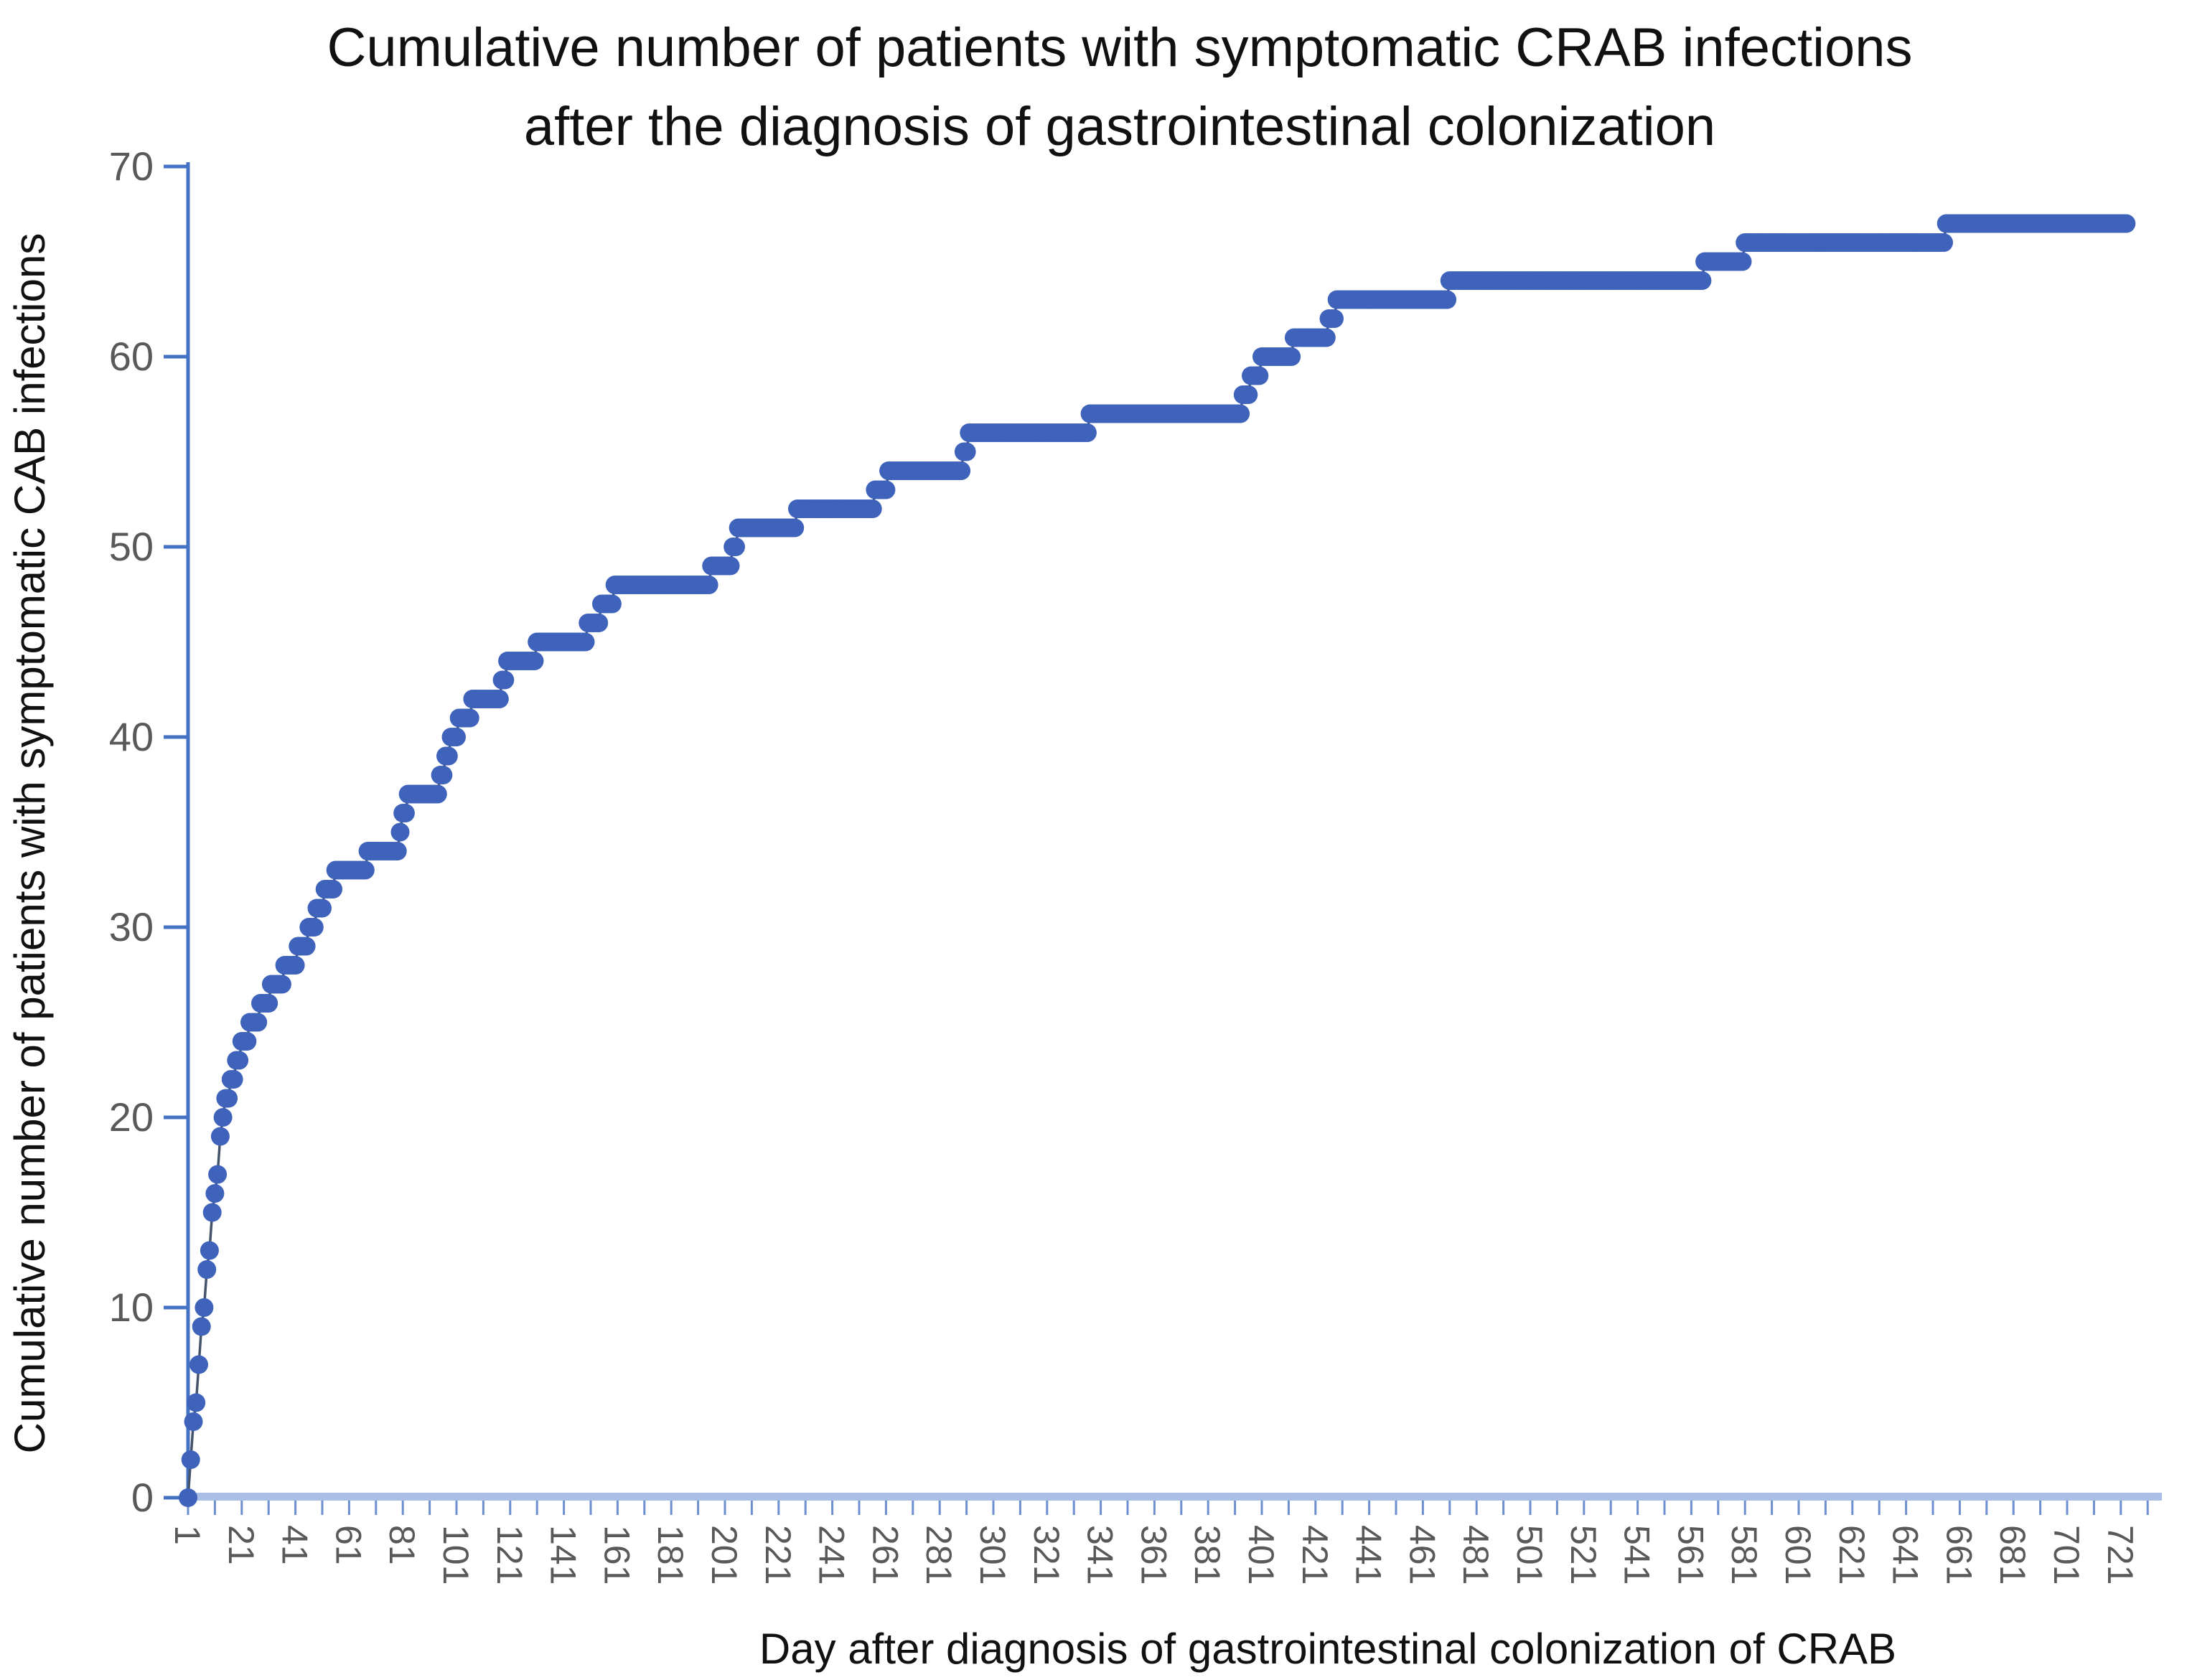  Describe the element at coordinates (132, 1117) in the screenshot. I see `y-tick-label: 20` at that location.